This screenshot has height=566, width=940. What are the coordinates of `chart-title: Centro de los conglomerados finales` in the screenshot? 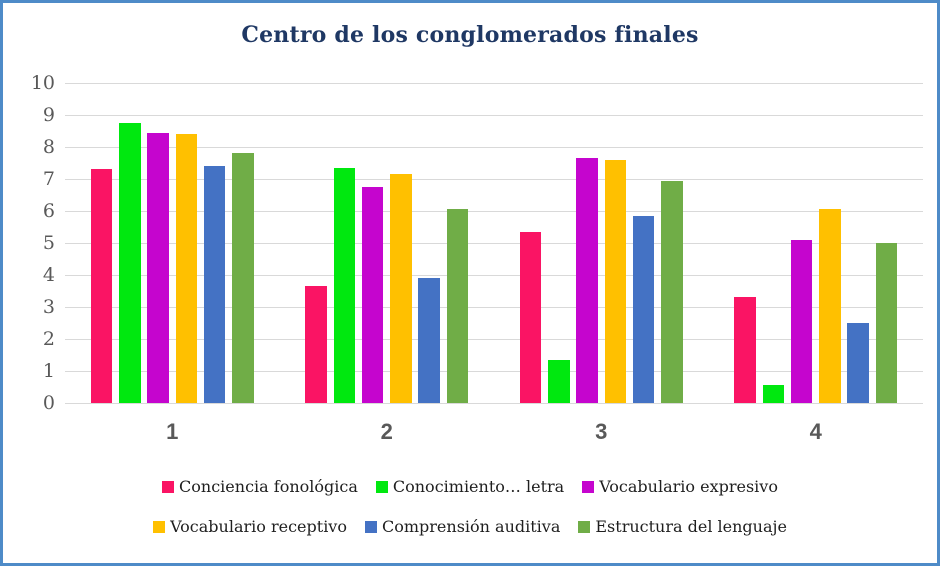 It's located at (470, 35).